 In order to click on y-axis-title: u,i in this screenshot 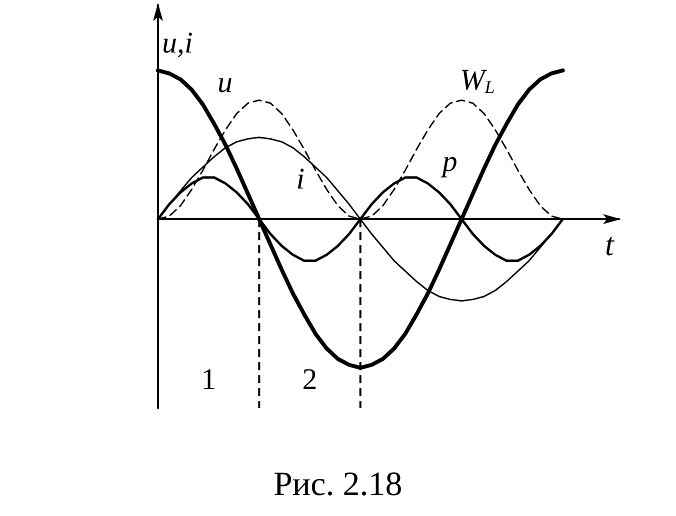, I will do `click(177, 43)`.